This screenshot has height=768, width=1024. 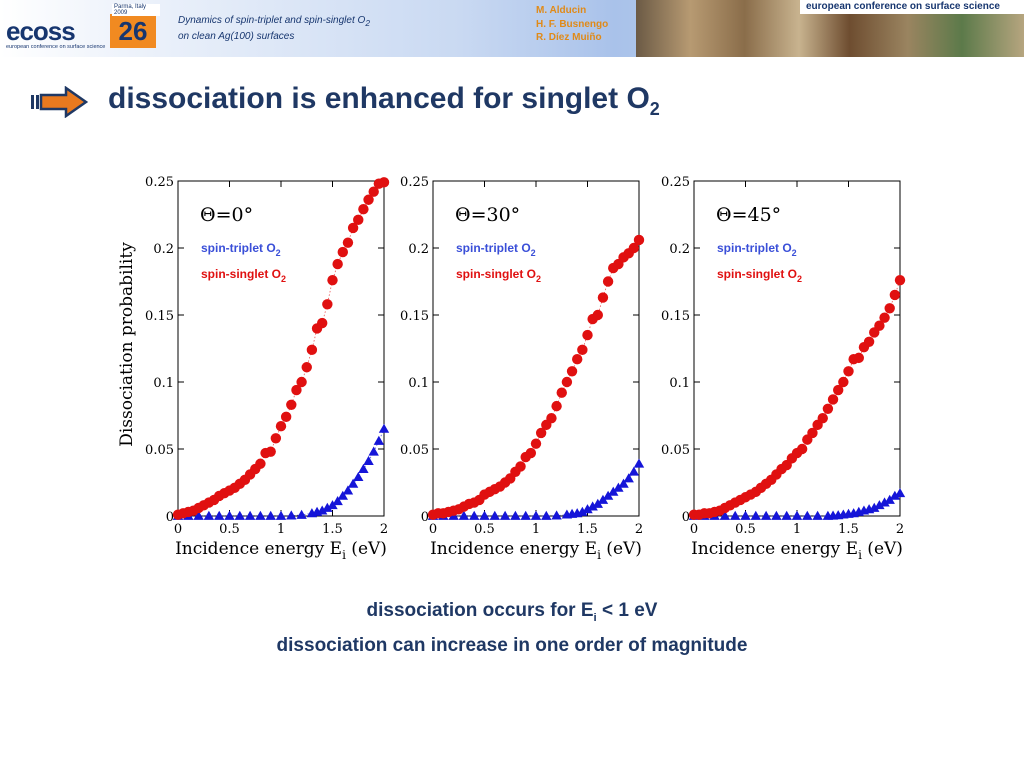 I want to click on series-line, so click(x=797, y=398).